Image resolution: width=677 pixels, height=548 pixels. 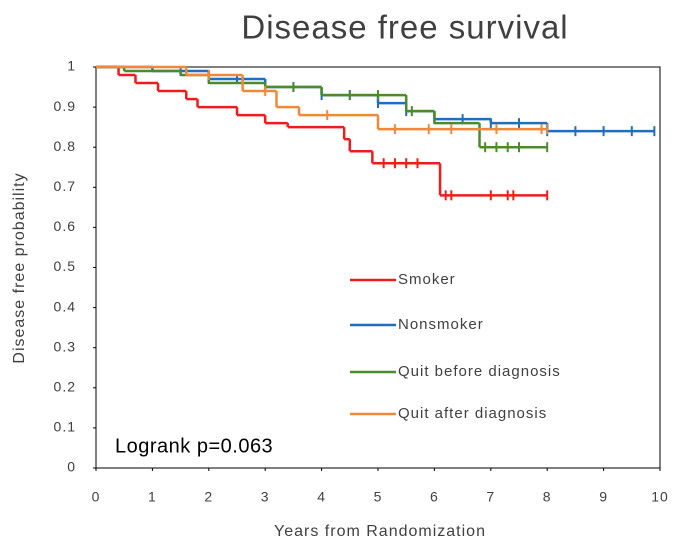 What do you see at coordinates (434, 497) in the screenshot?
I see `x-tick-label: 6` at bounding box center [434, 497].